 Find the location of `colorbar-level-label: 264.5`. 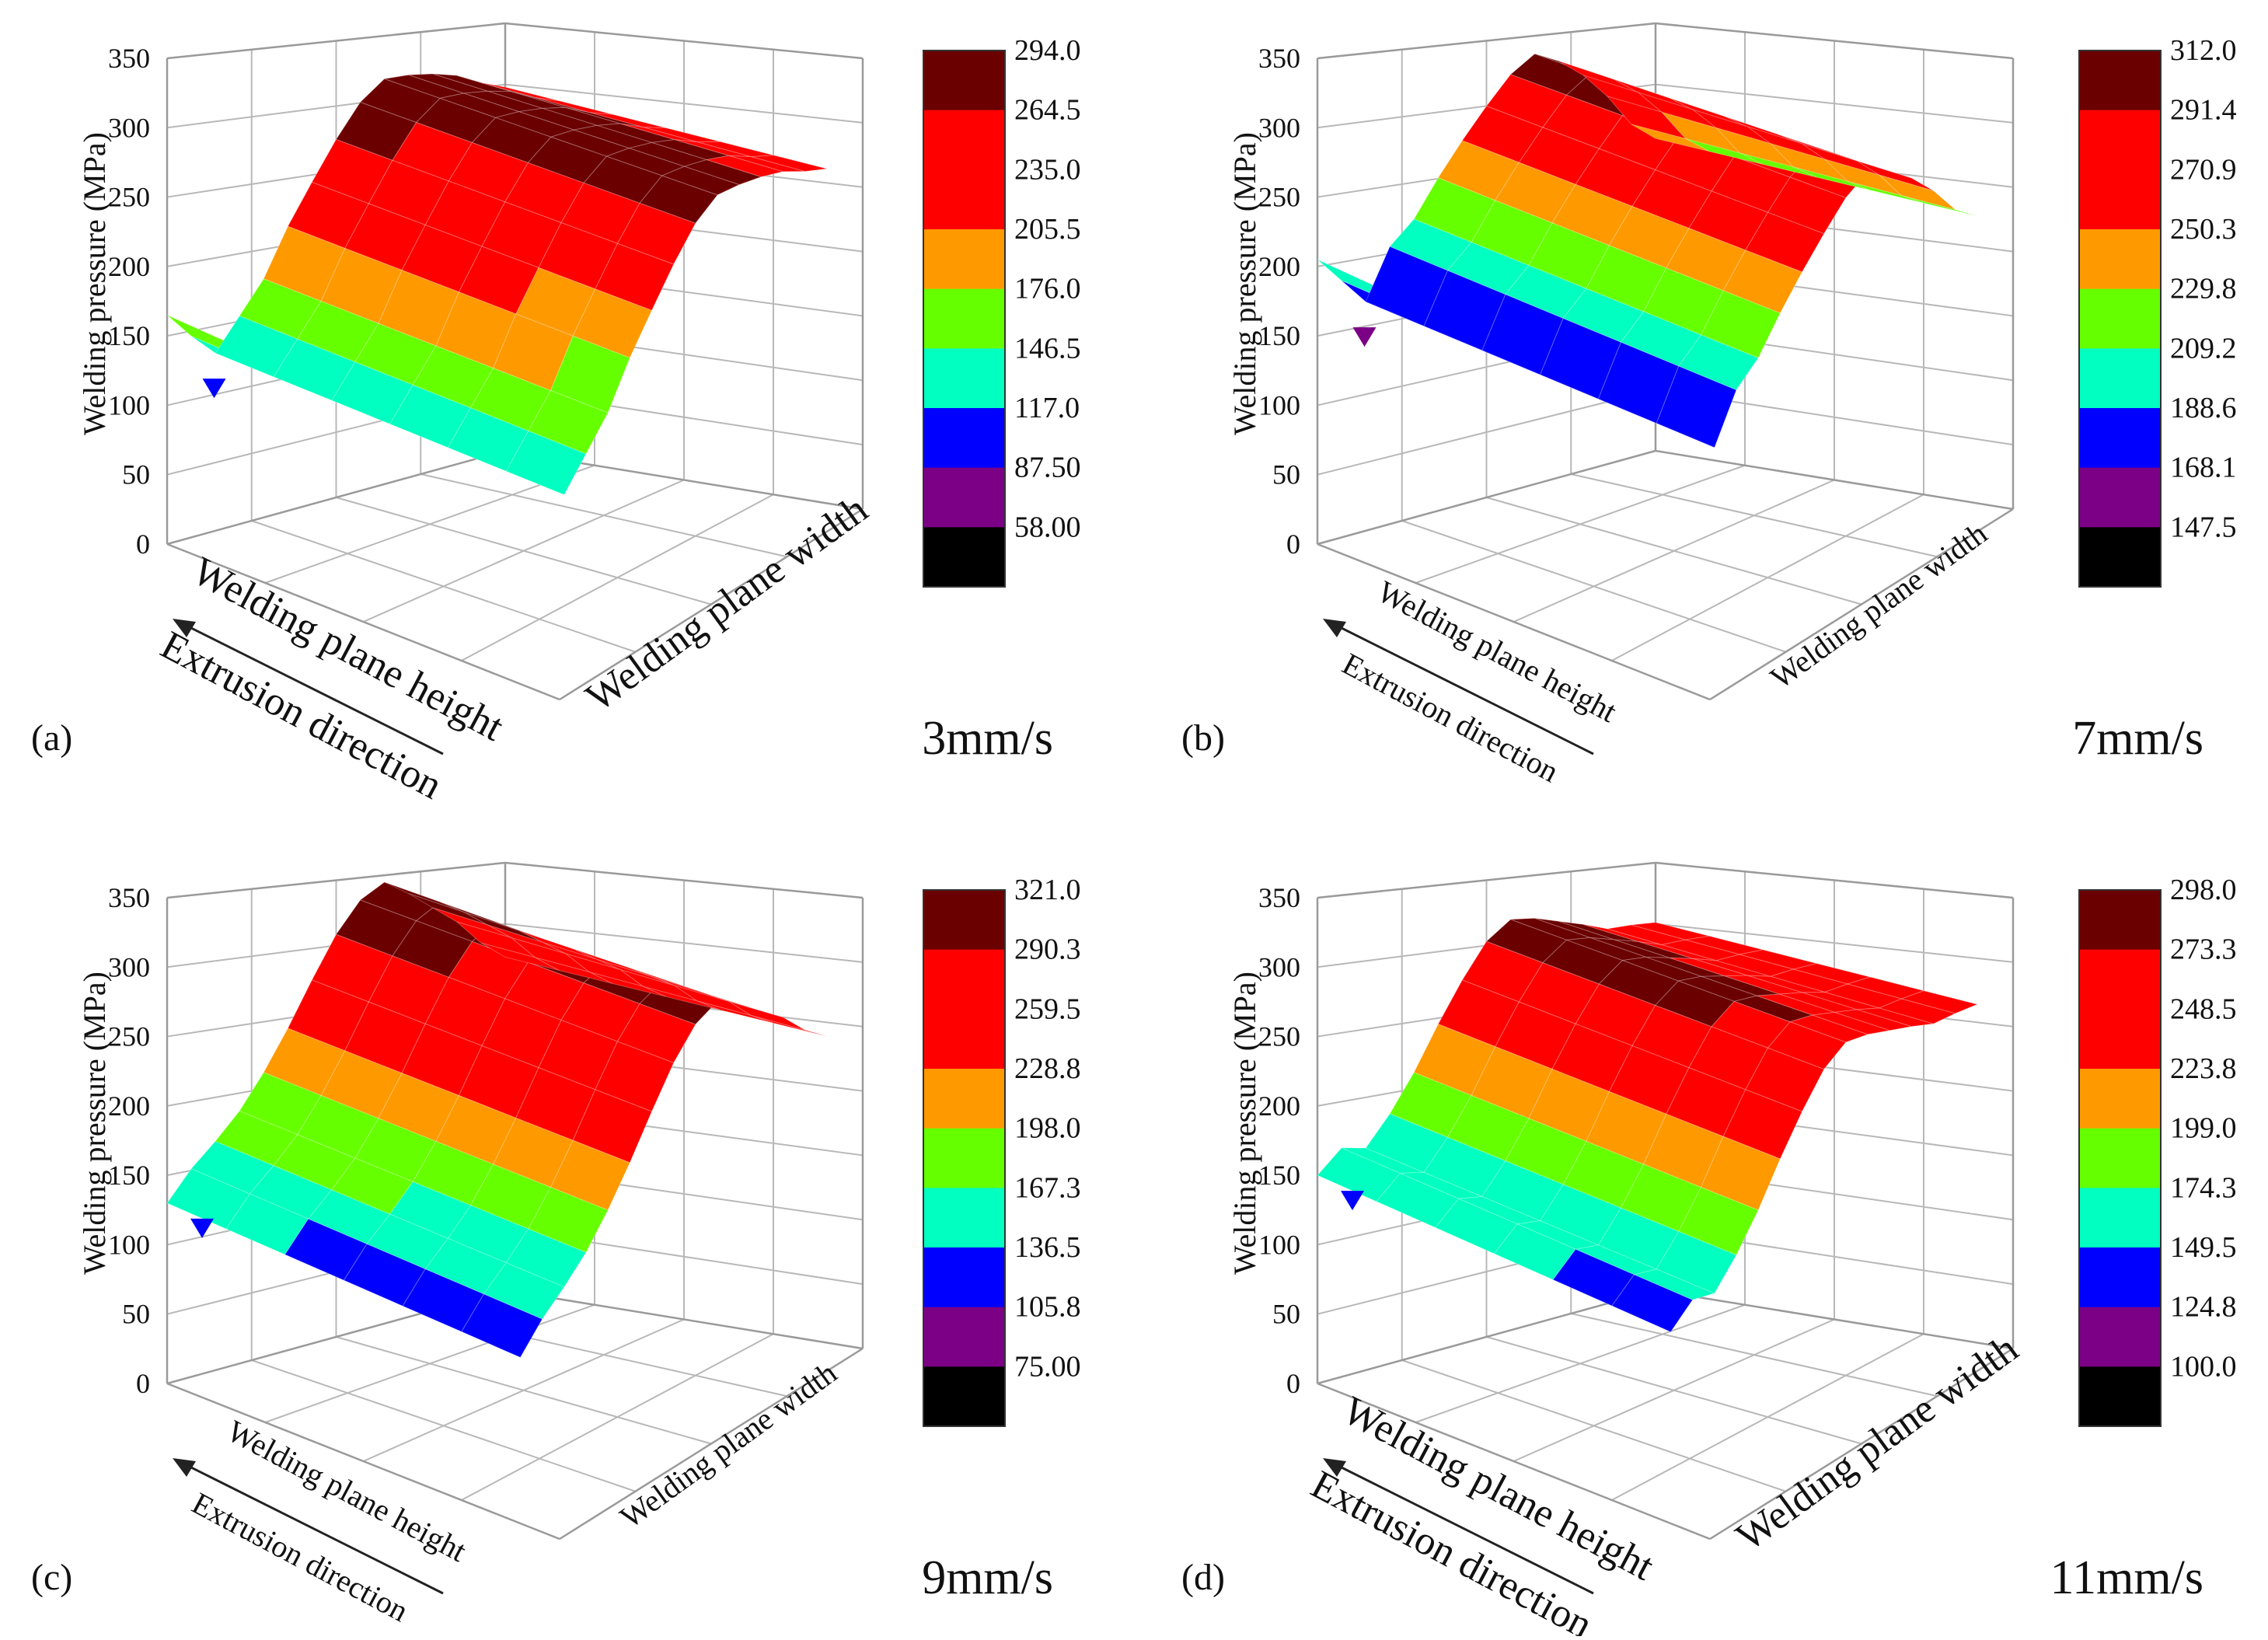

colorbar-level-label: 264.5 is located at coordinates (1047, 110).